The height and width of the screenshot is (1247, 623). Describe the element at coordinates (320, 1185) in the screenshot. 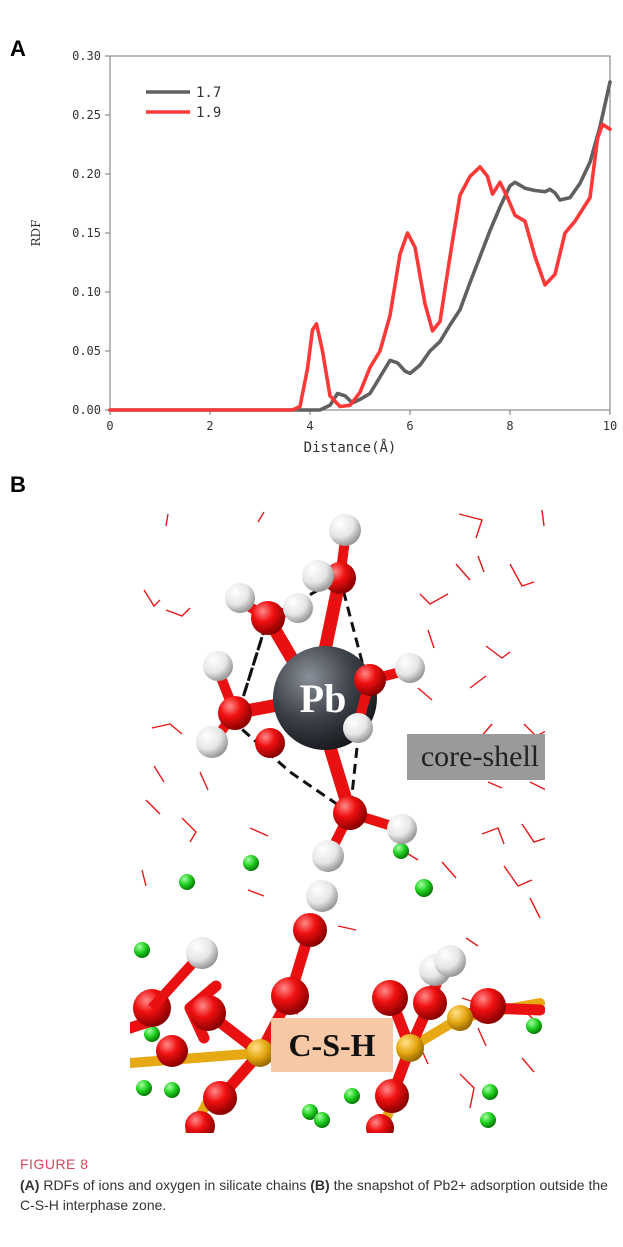

I see `caption-marker-b: (B)` at that location.